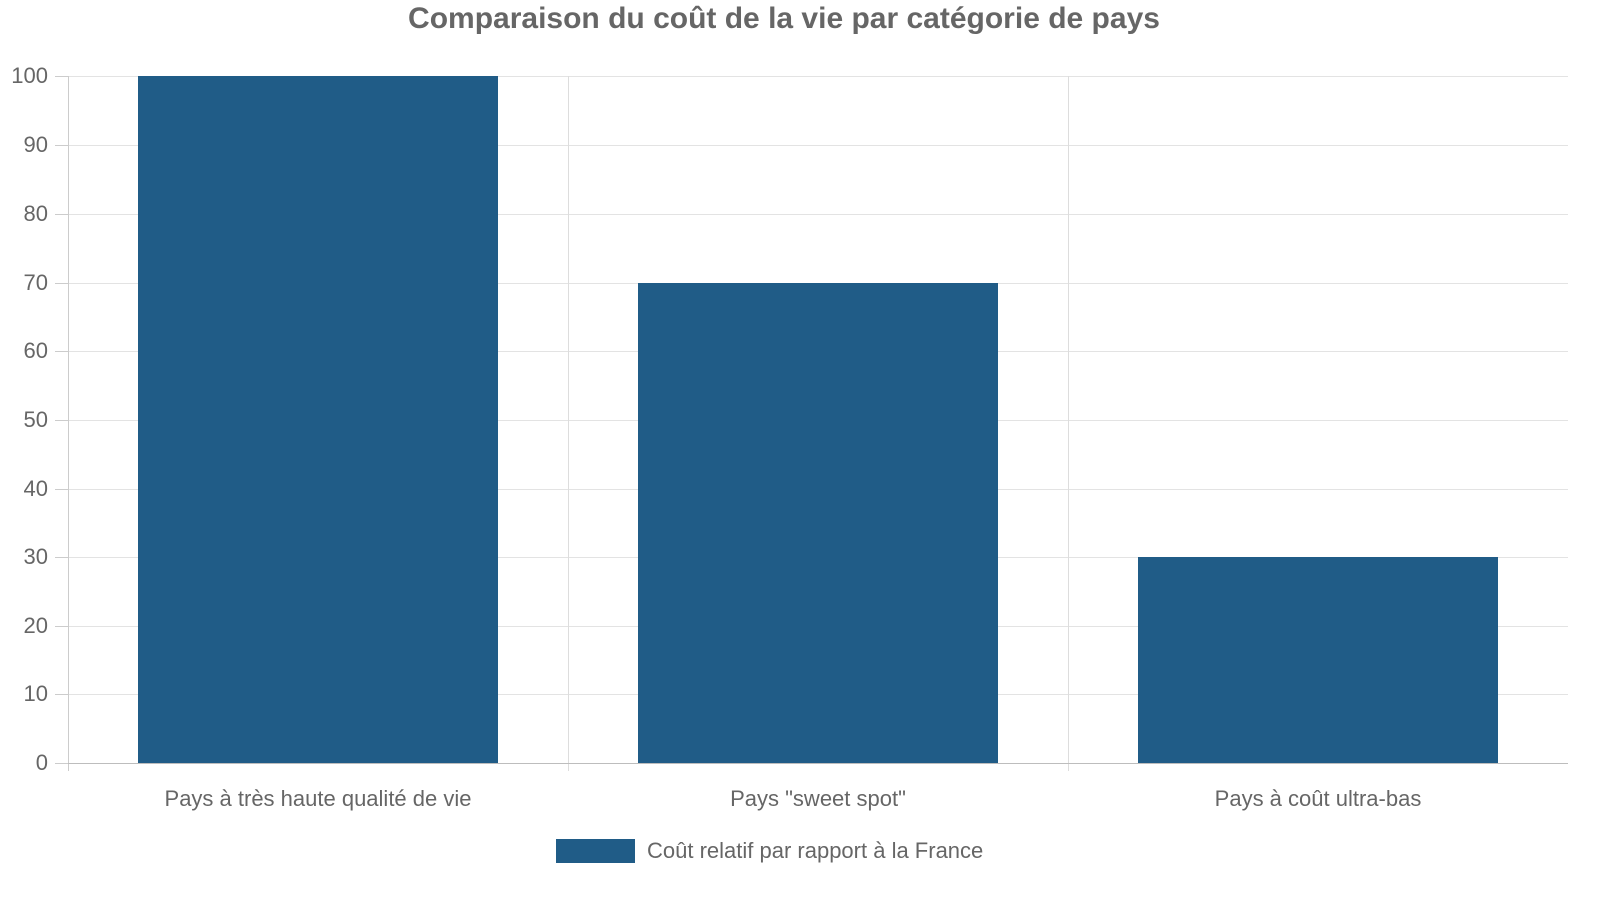 The image size is (1600, 900). What do you see at coordinates (29, 75) in the screenshot?
I see `y-tick-label: 100` at bounding box center [29, 75].